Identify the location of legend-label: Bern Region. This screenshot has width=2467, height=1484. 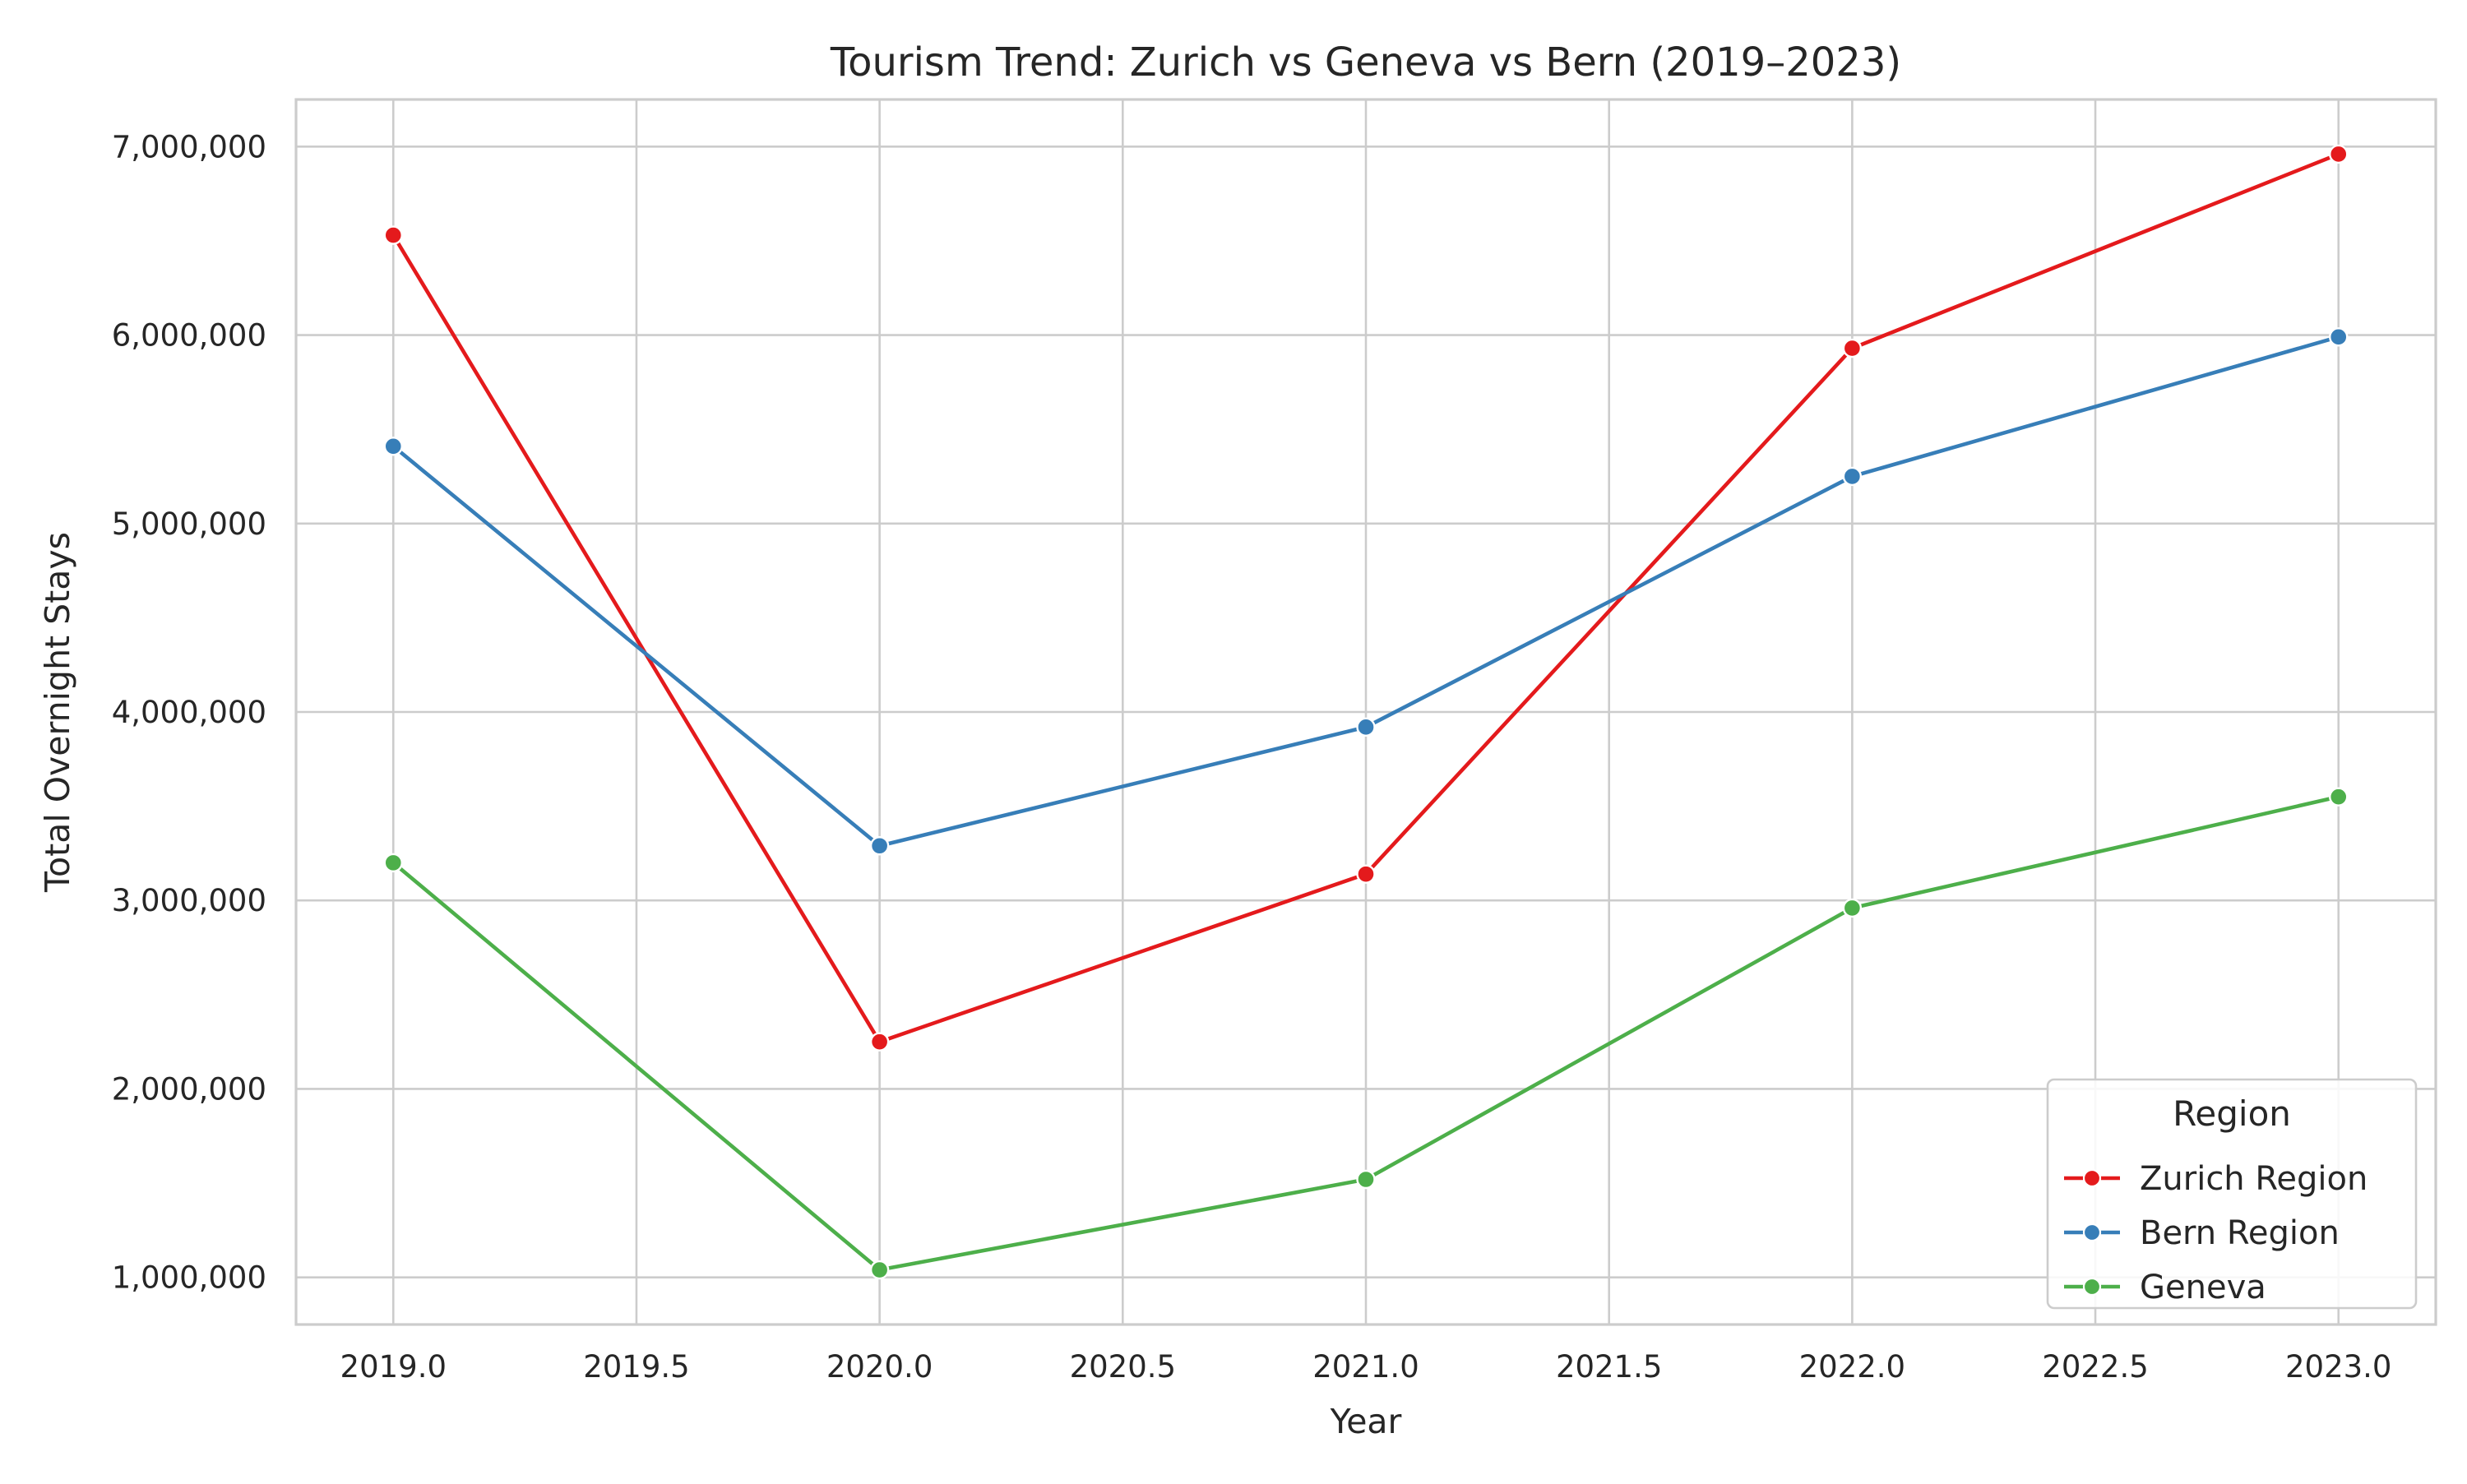
(2240, 1233).